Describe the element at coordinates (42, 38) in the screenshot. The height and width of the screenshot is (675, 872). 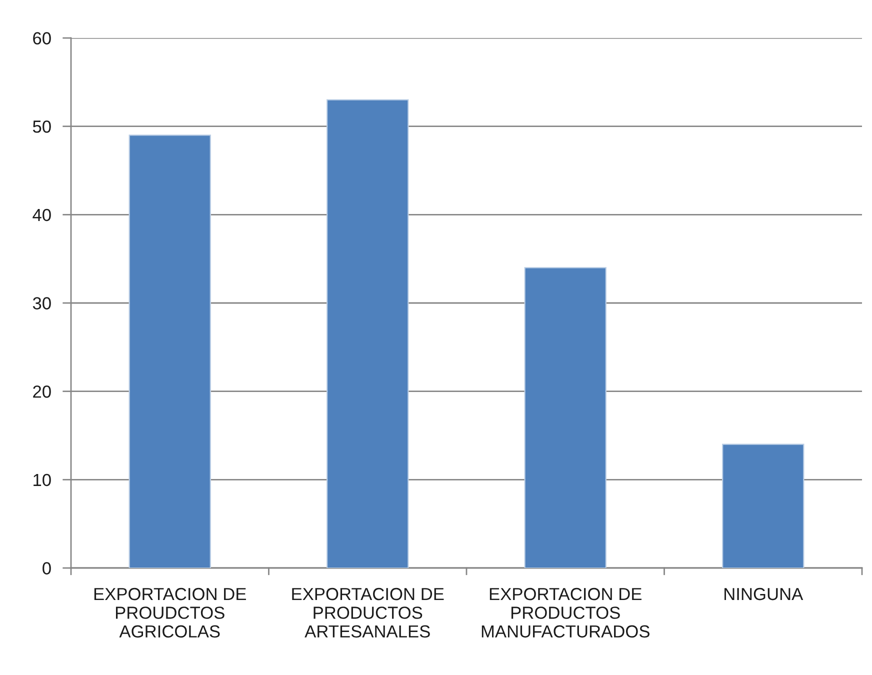
I see `y-tick-label: 60` at that location.